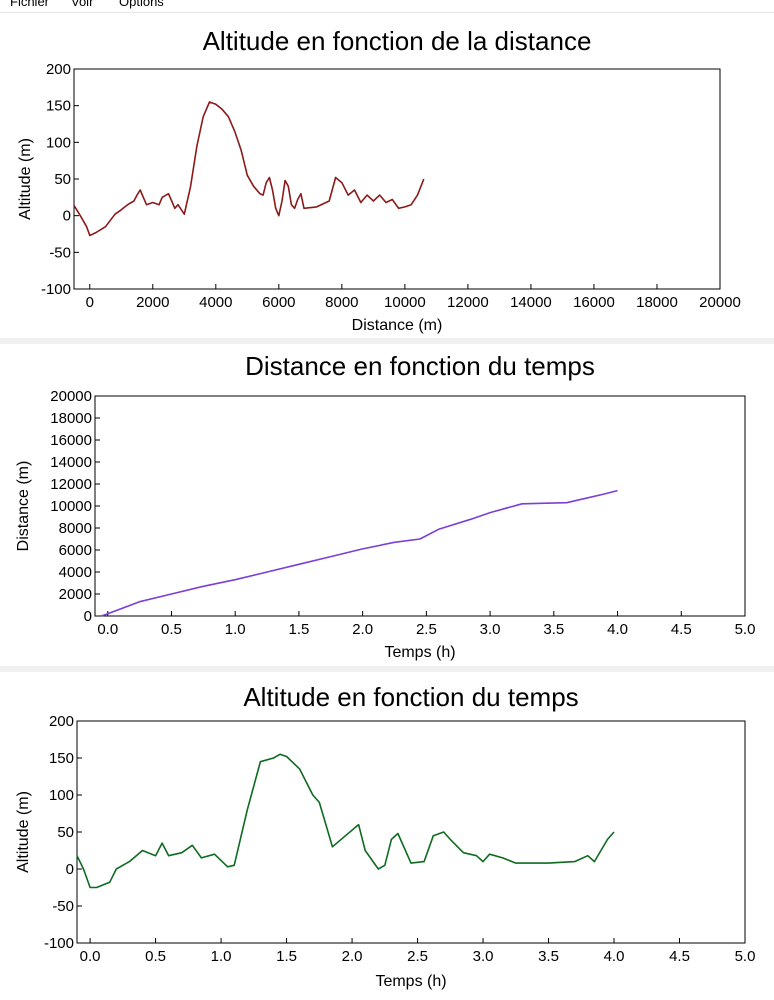 This screenshot has height=1000, width=774. Describe the element at coordinates (152, 302) in the screenshot. I see `x-tick-label: 2000` at that location.